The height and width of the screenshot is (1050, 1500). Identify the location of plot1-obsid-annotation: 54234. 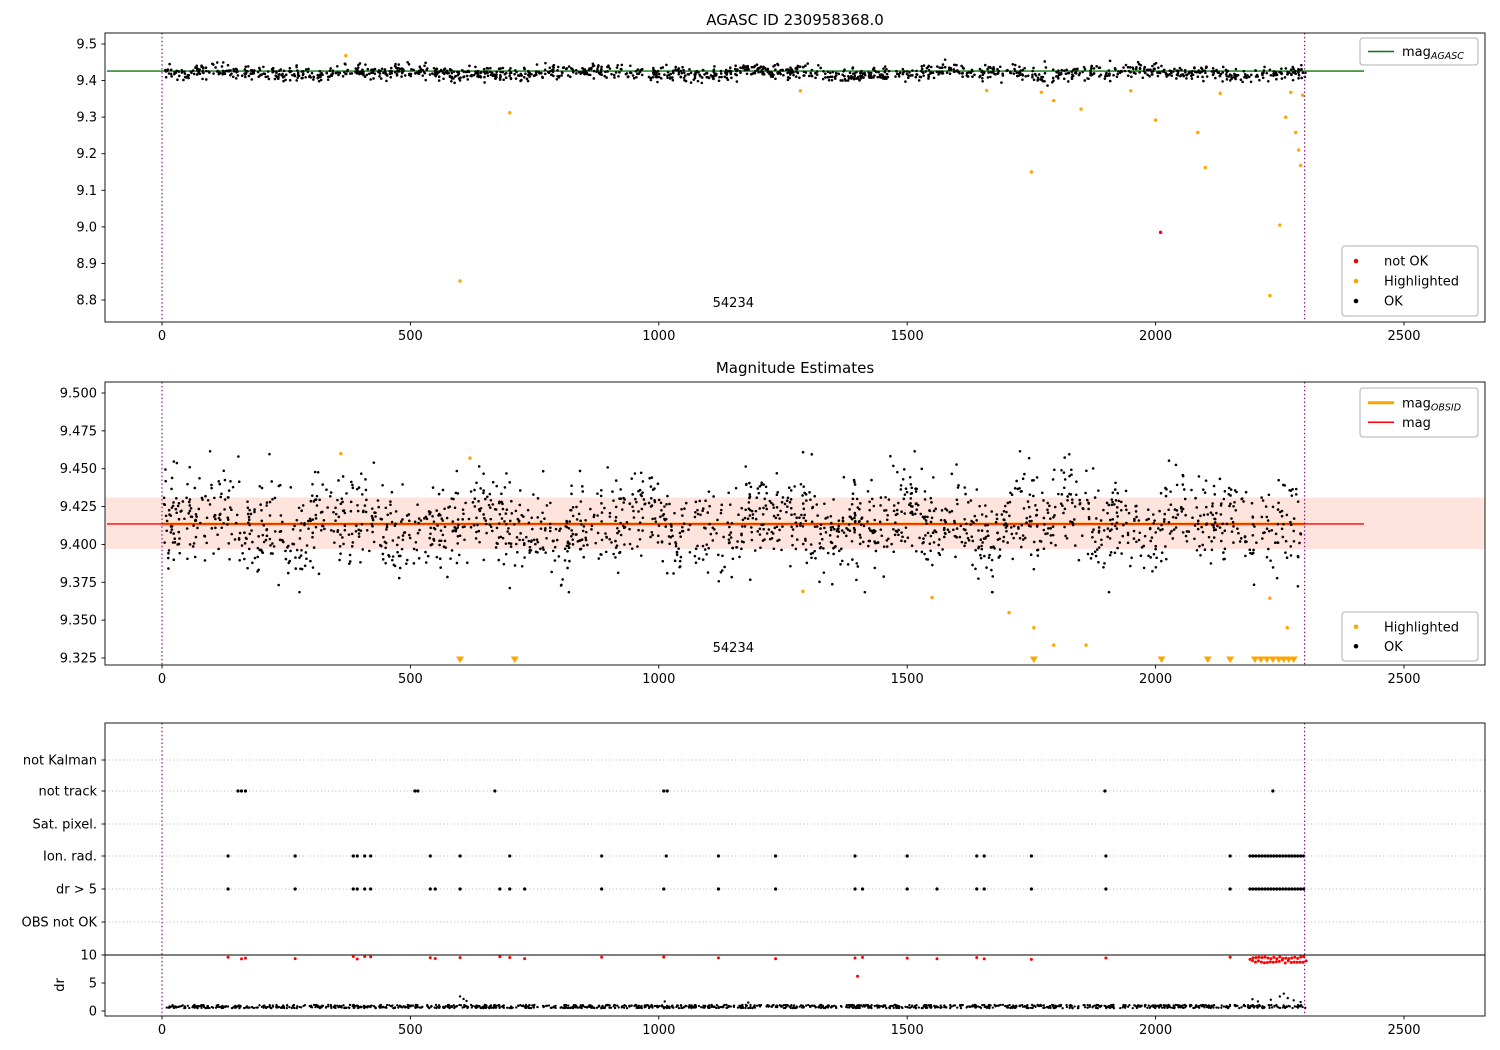
(733, 303).